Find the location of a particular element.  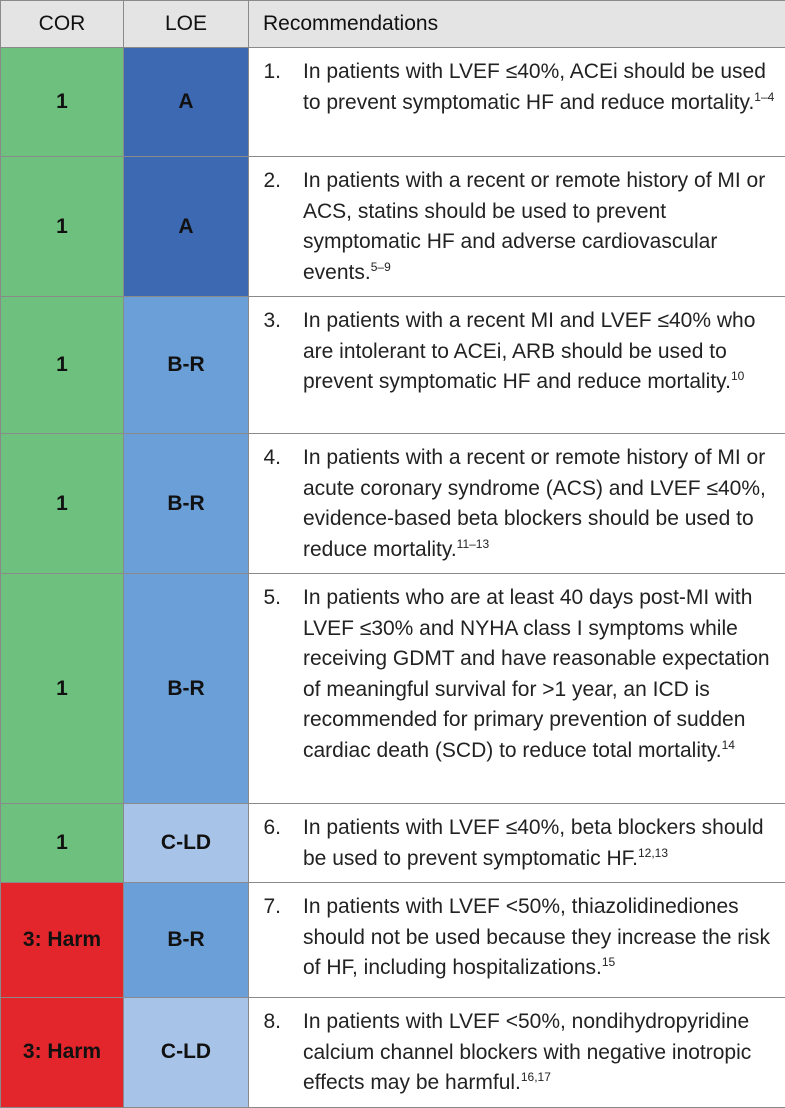

item-number: 7. is located at coordinates (276, 938).